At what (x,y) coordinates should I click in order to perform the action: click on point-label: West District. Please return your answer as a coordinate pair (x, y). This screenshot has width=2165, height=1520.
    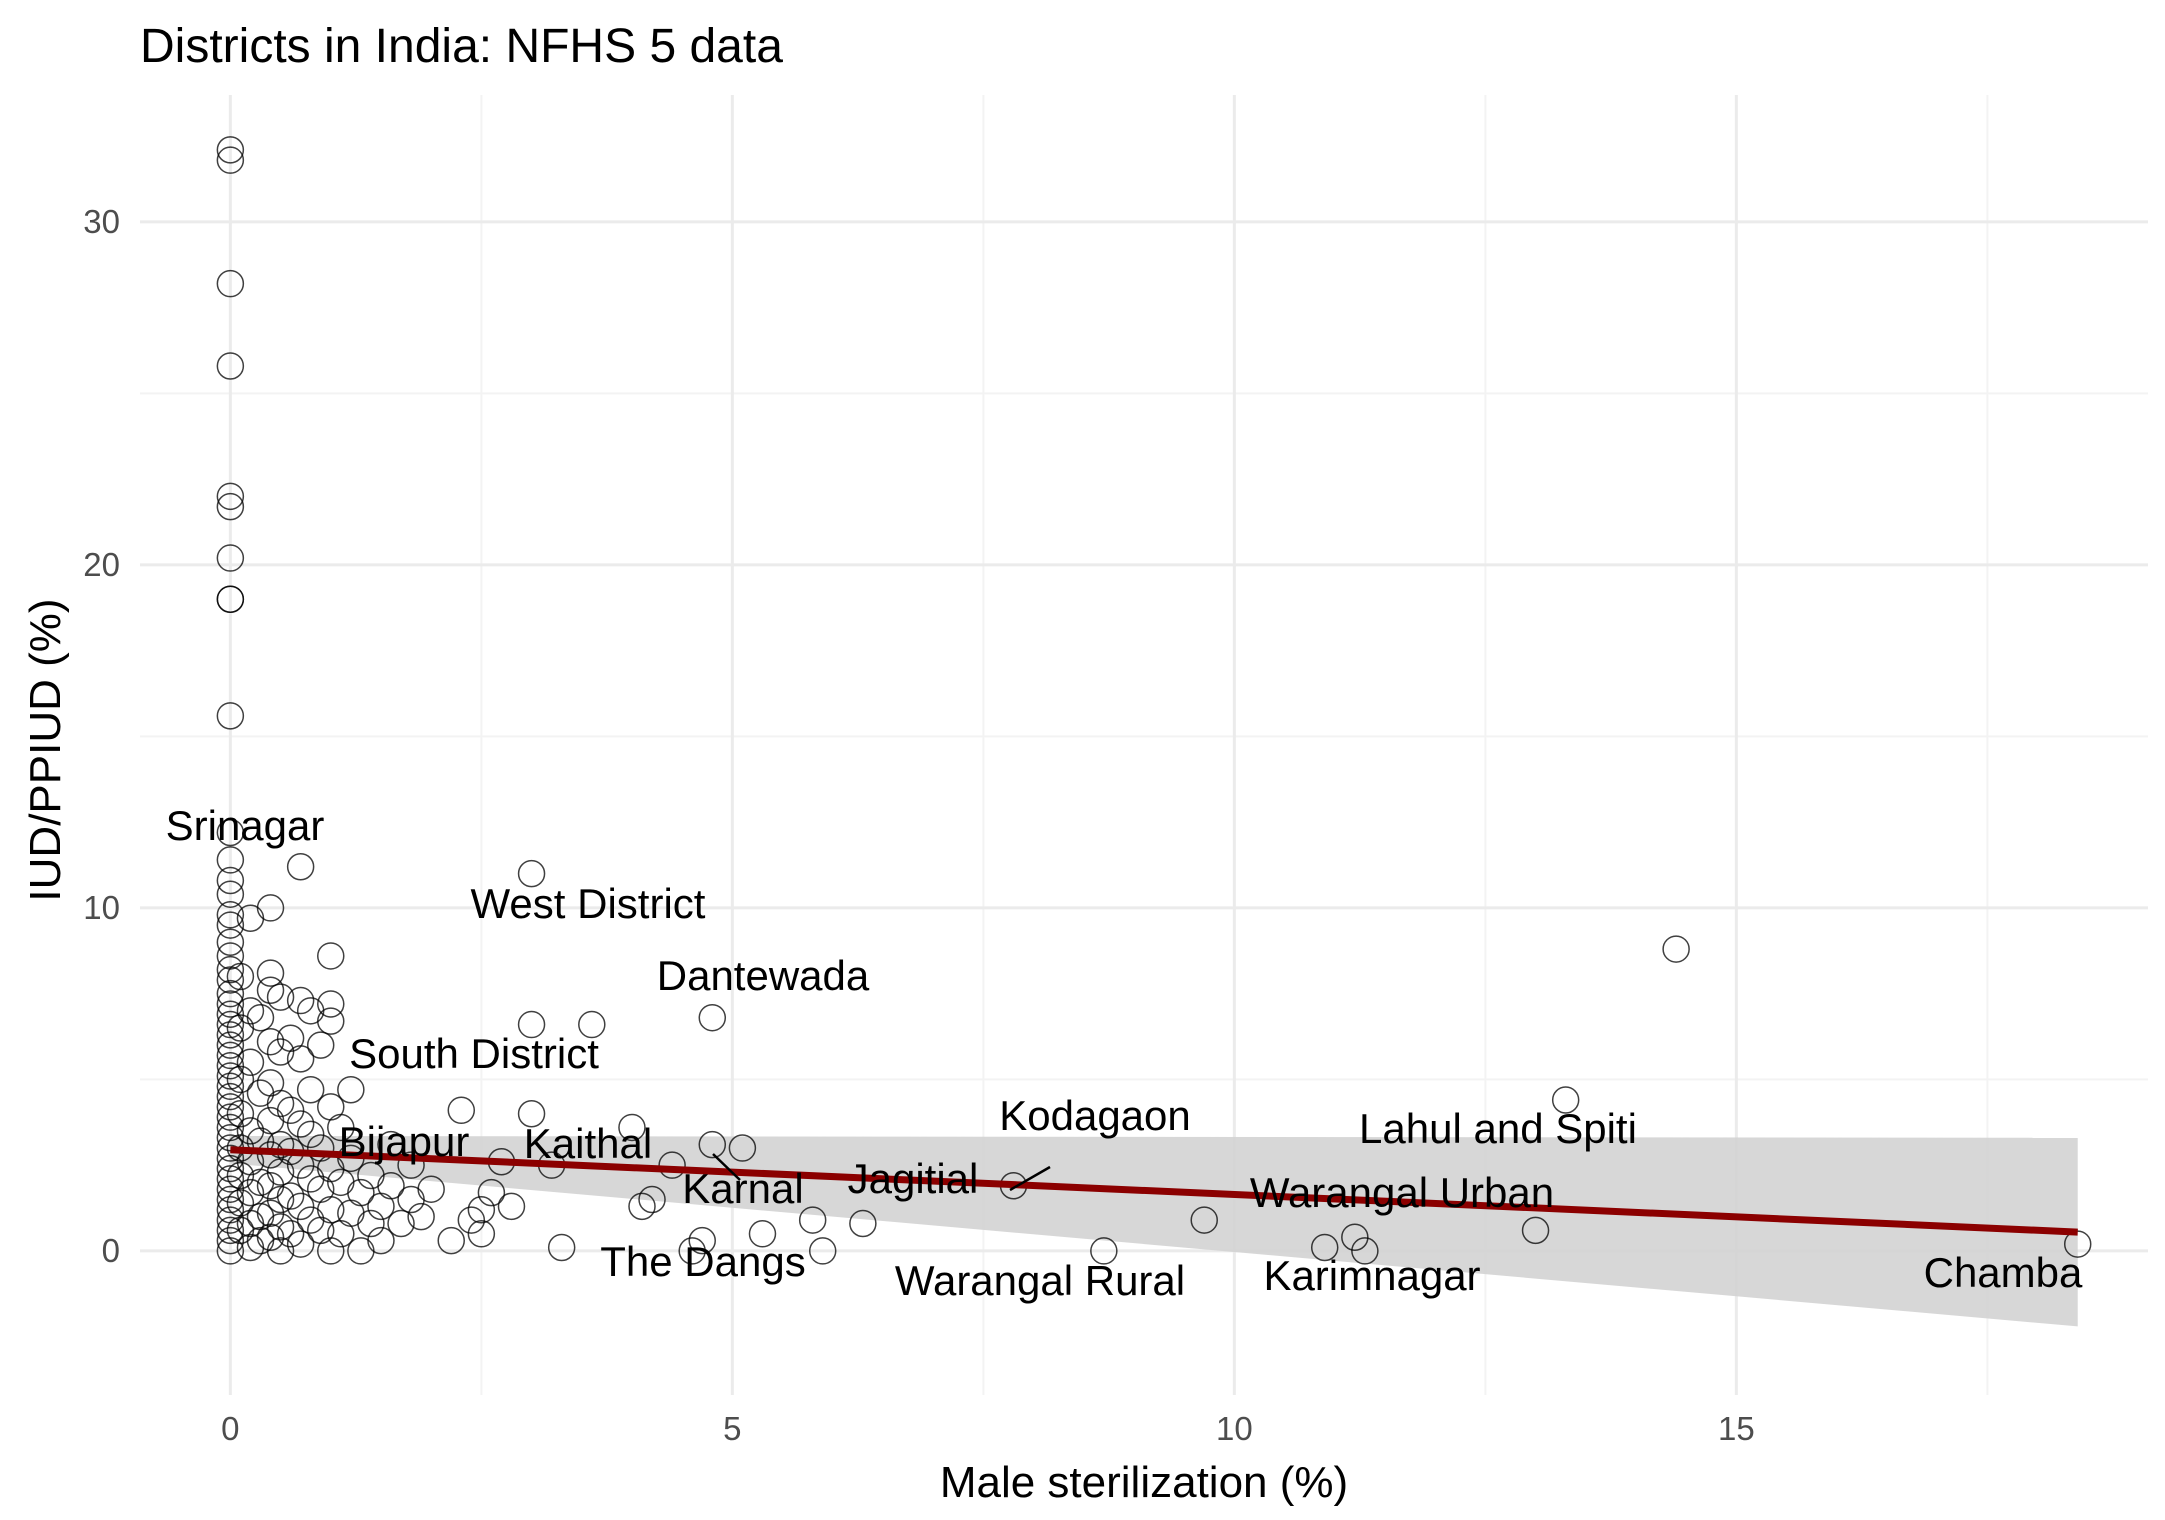
    Looking at the image, I should click on (588, 903).